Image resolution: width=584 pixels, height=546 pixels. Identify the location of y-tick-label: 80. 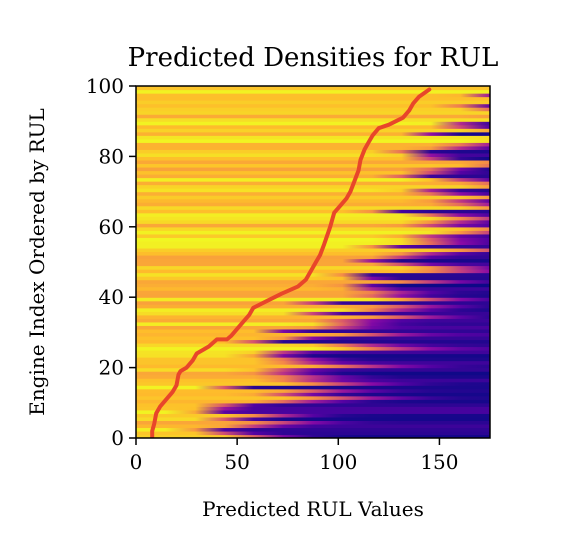
(111, 156).